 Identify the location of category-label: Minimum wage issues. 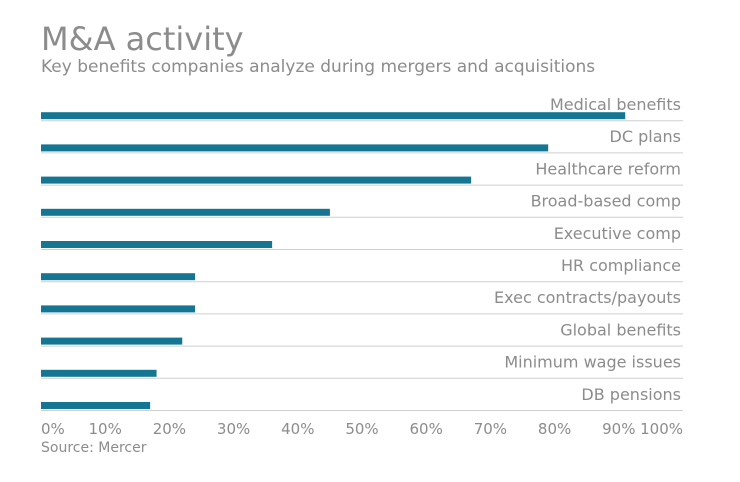
(592, 362).